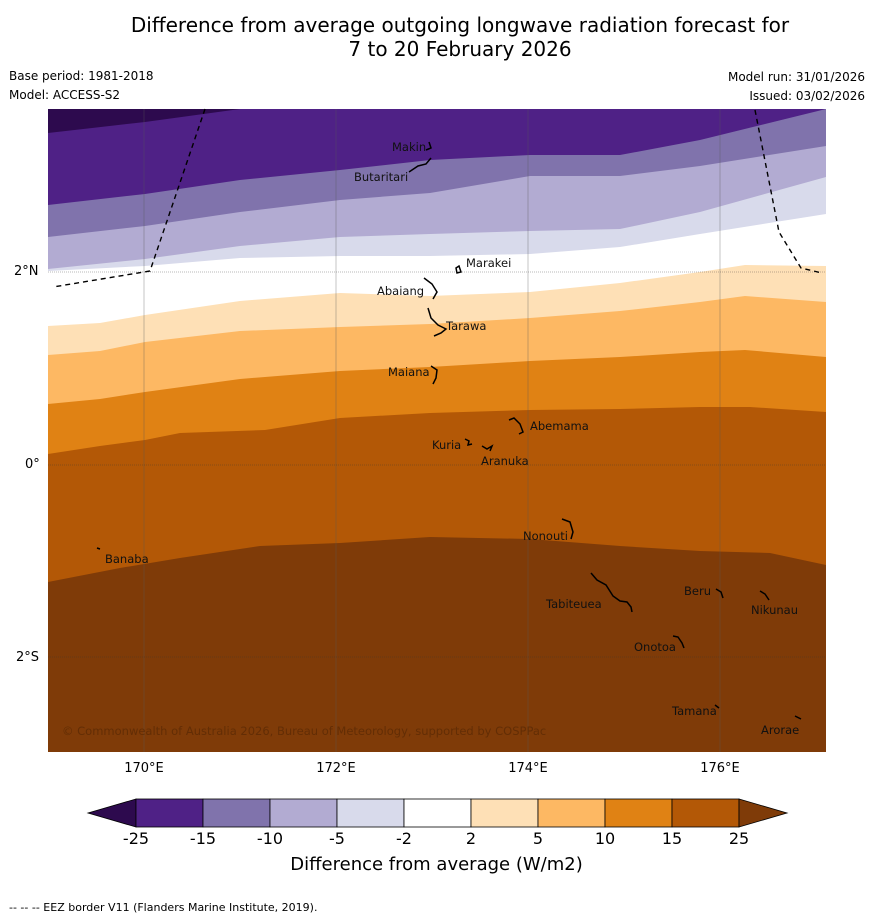 The width and height of the screenshot is (873, 919). I want to click on place-label: Beru, so click(697, 591).